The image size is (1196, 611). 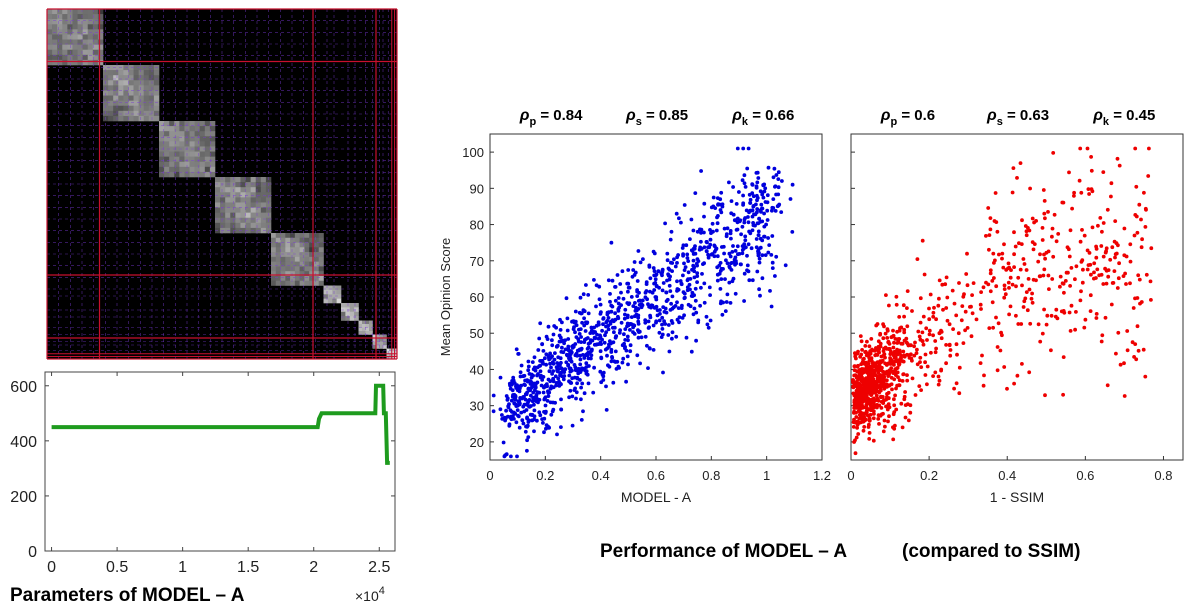 I want to click on y-tick-label: 20, so click(x=477, y=442).